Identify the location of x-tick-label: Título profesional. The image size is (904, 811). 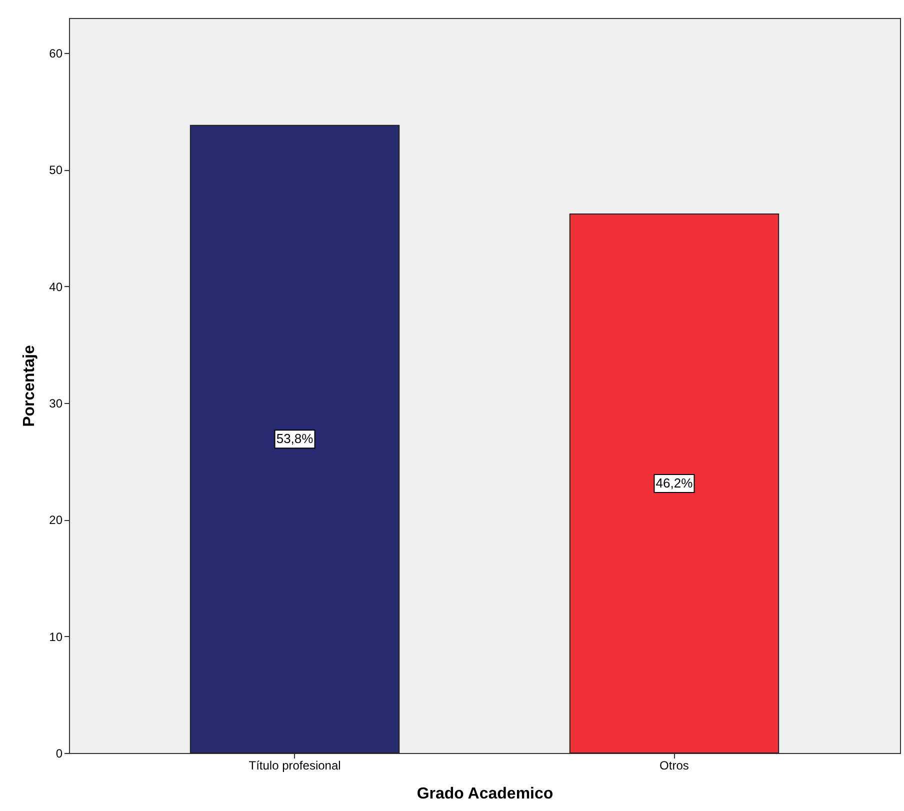
(294, 765).